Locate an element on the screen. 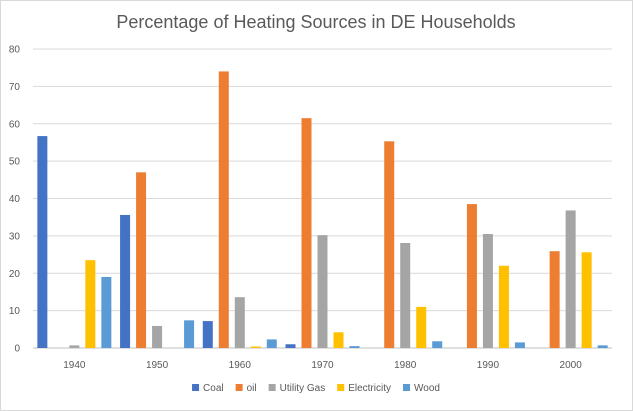 This screenshot has width=633, height=411. legend-label-electricity: Electricity is located at coordinates (369, 388).